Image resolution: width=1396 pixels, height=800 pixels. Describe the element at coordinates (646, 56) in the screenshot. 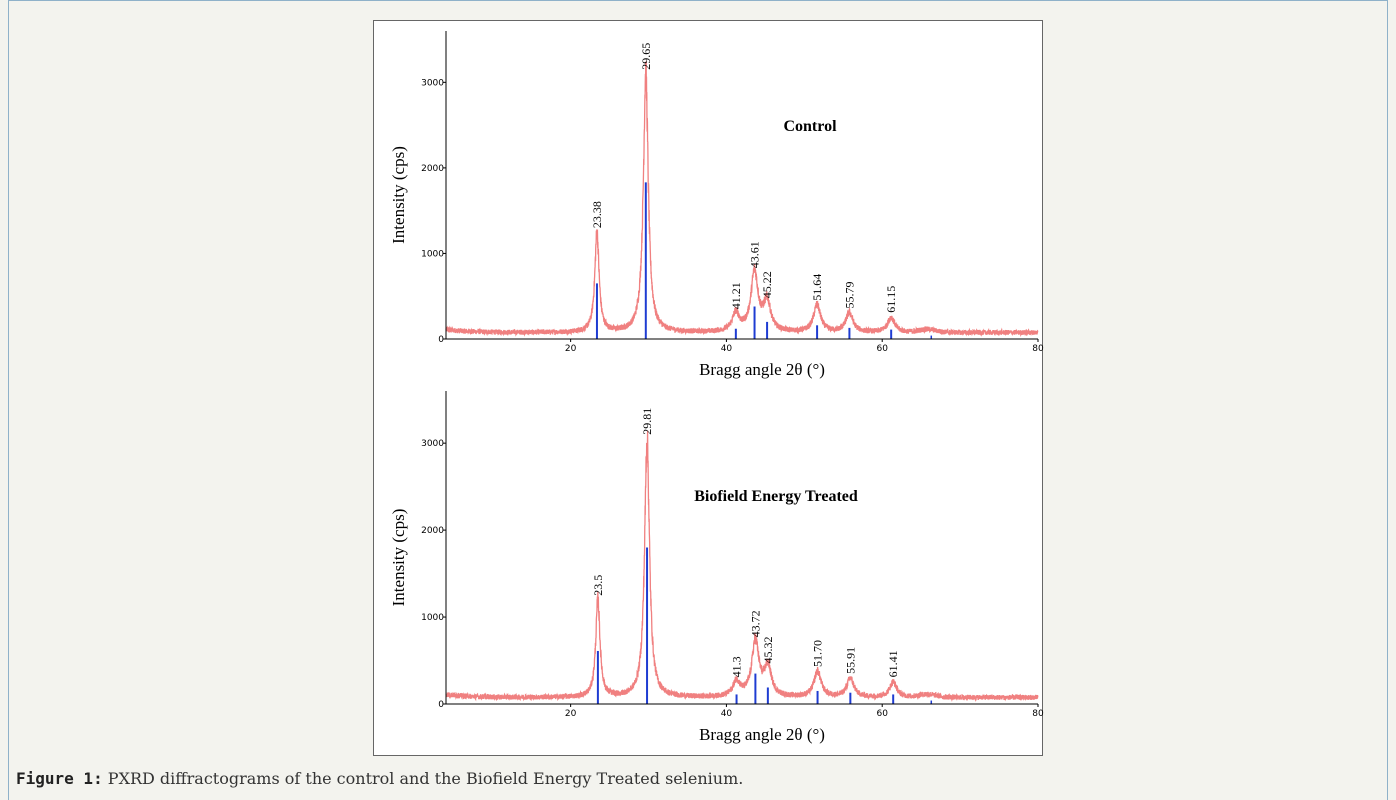

I see `peak-label: 29.65` at that location.